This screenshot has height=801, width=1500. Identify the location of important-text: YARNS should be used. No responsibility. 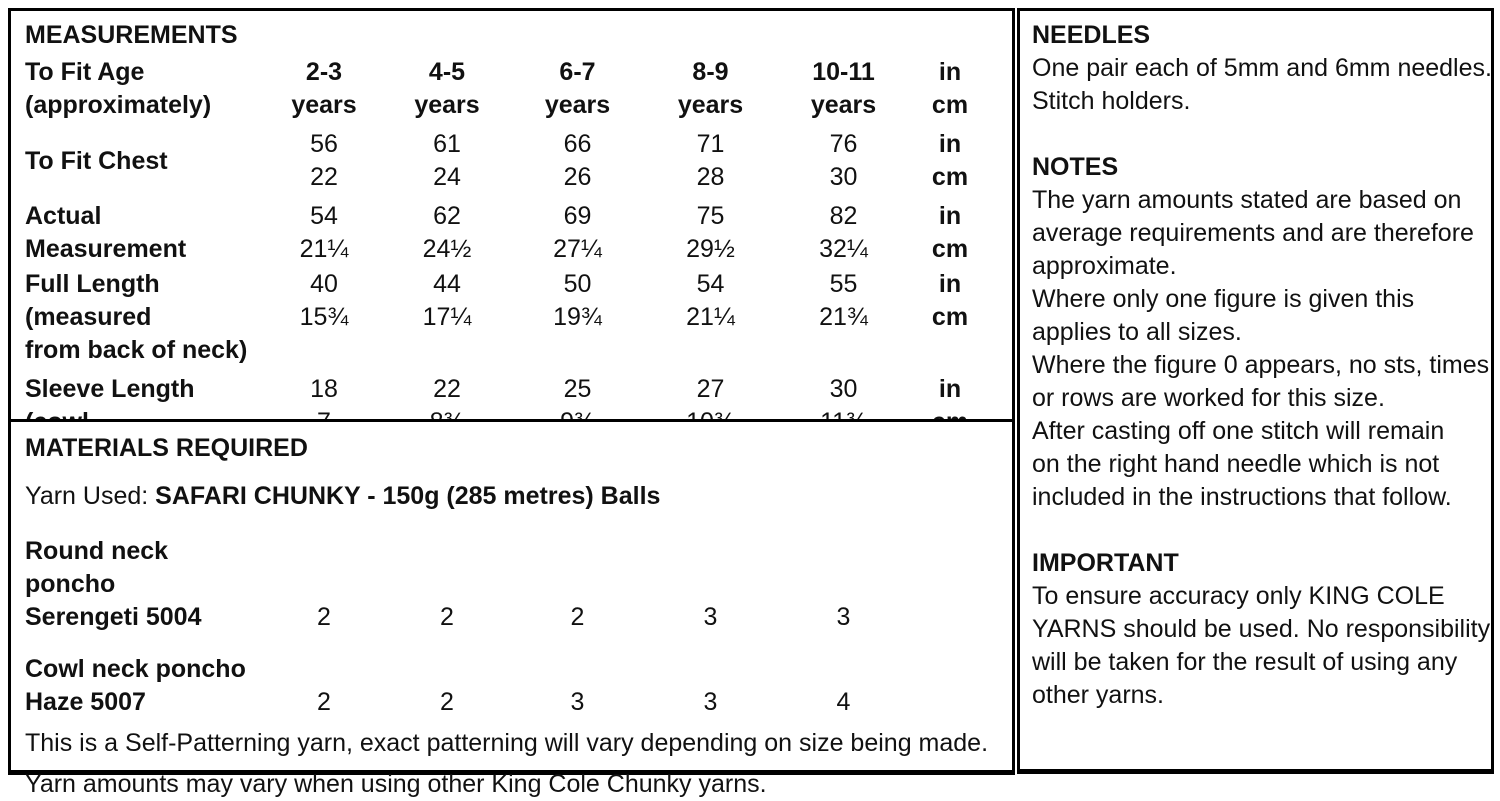
(1261, 629).